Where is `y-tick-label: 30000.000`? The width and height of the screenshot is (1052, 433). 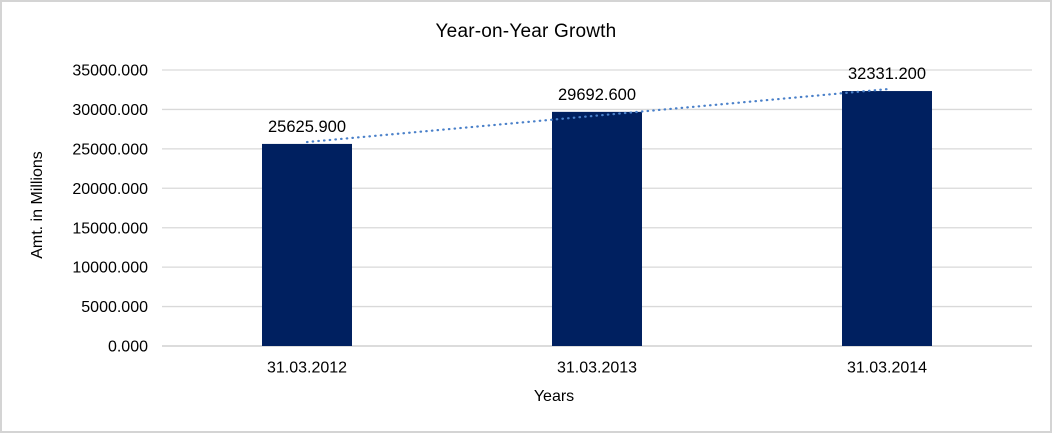
y-tick-label: 30000.000 is located at coordinates (110, 110).